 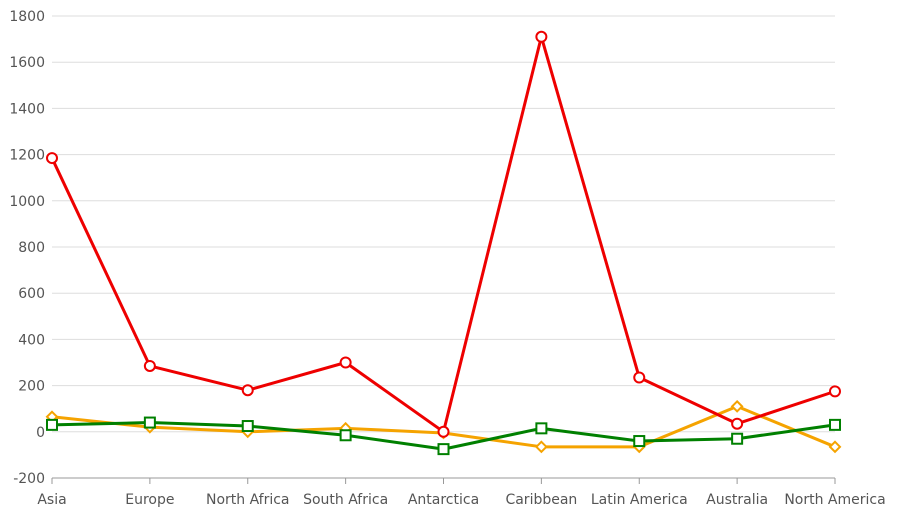 I want to click on y-tick-label: 600, so click(x=31, y=294).